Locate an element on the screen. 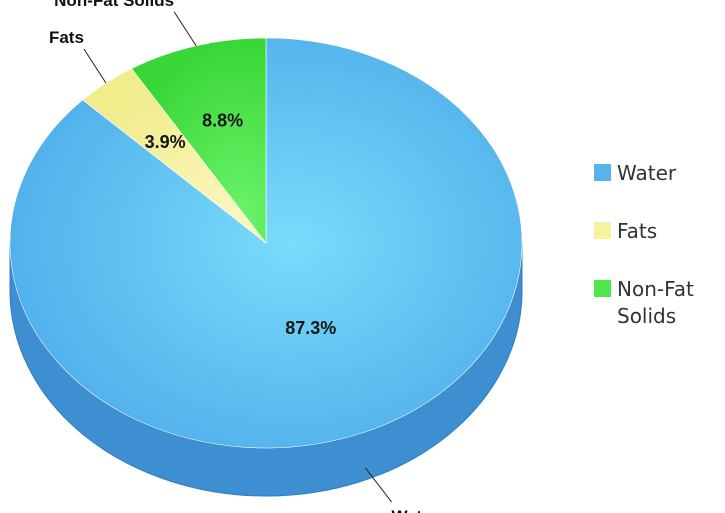  category-label-non-fat-solids: Non-Fat Solids is located at coordinates (114, 5).